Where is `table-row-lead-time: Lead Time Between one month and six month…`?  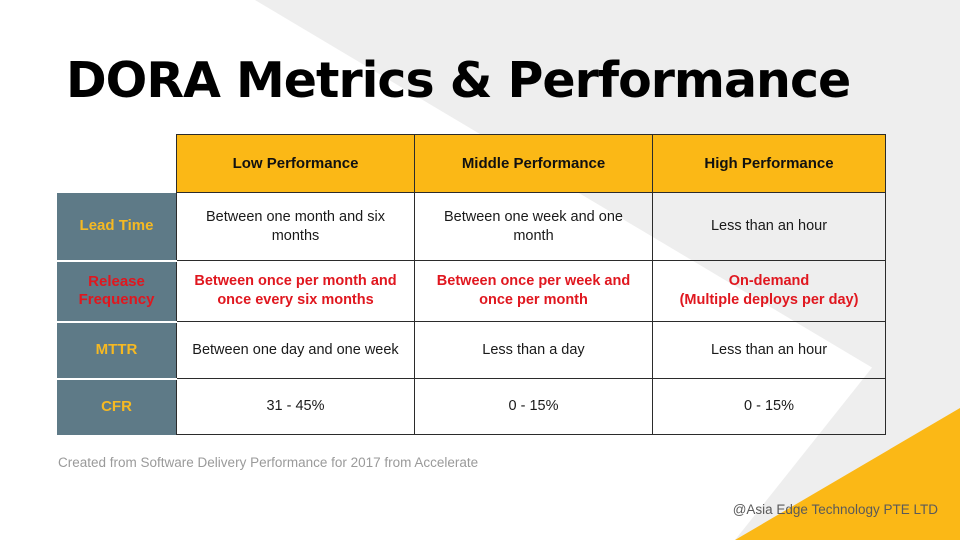
table-row-lead-time: Lead Time Between one month and six month… is located at coordinates (471, 227).